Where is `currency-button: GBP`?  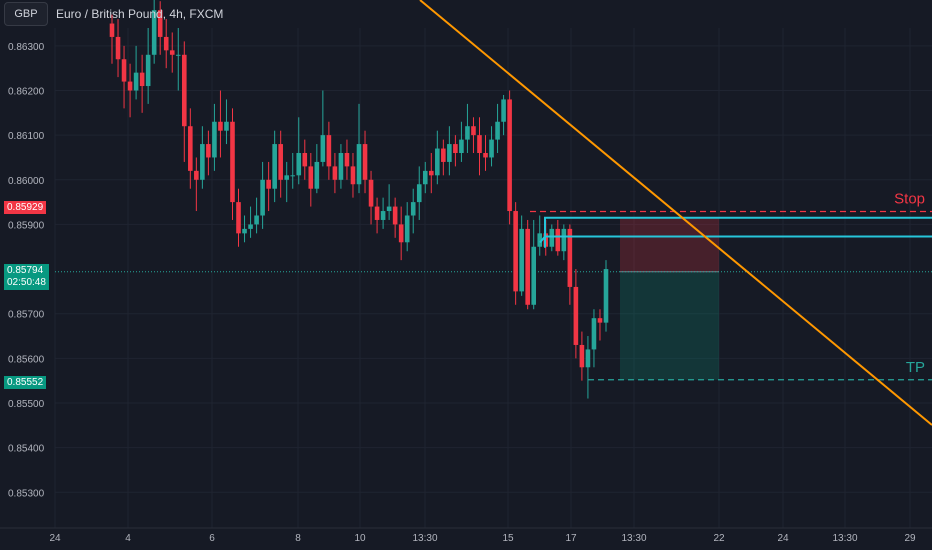
currency-button: GBP is located at coordinates (26, 14).